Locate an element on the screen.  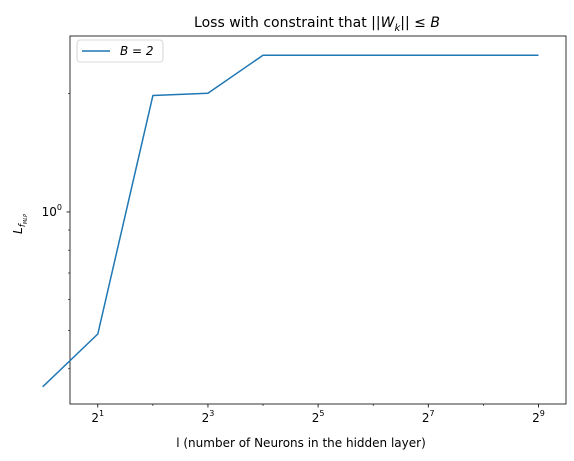
y-tick-label: 100 is located at coordinates (52, 211).